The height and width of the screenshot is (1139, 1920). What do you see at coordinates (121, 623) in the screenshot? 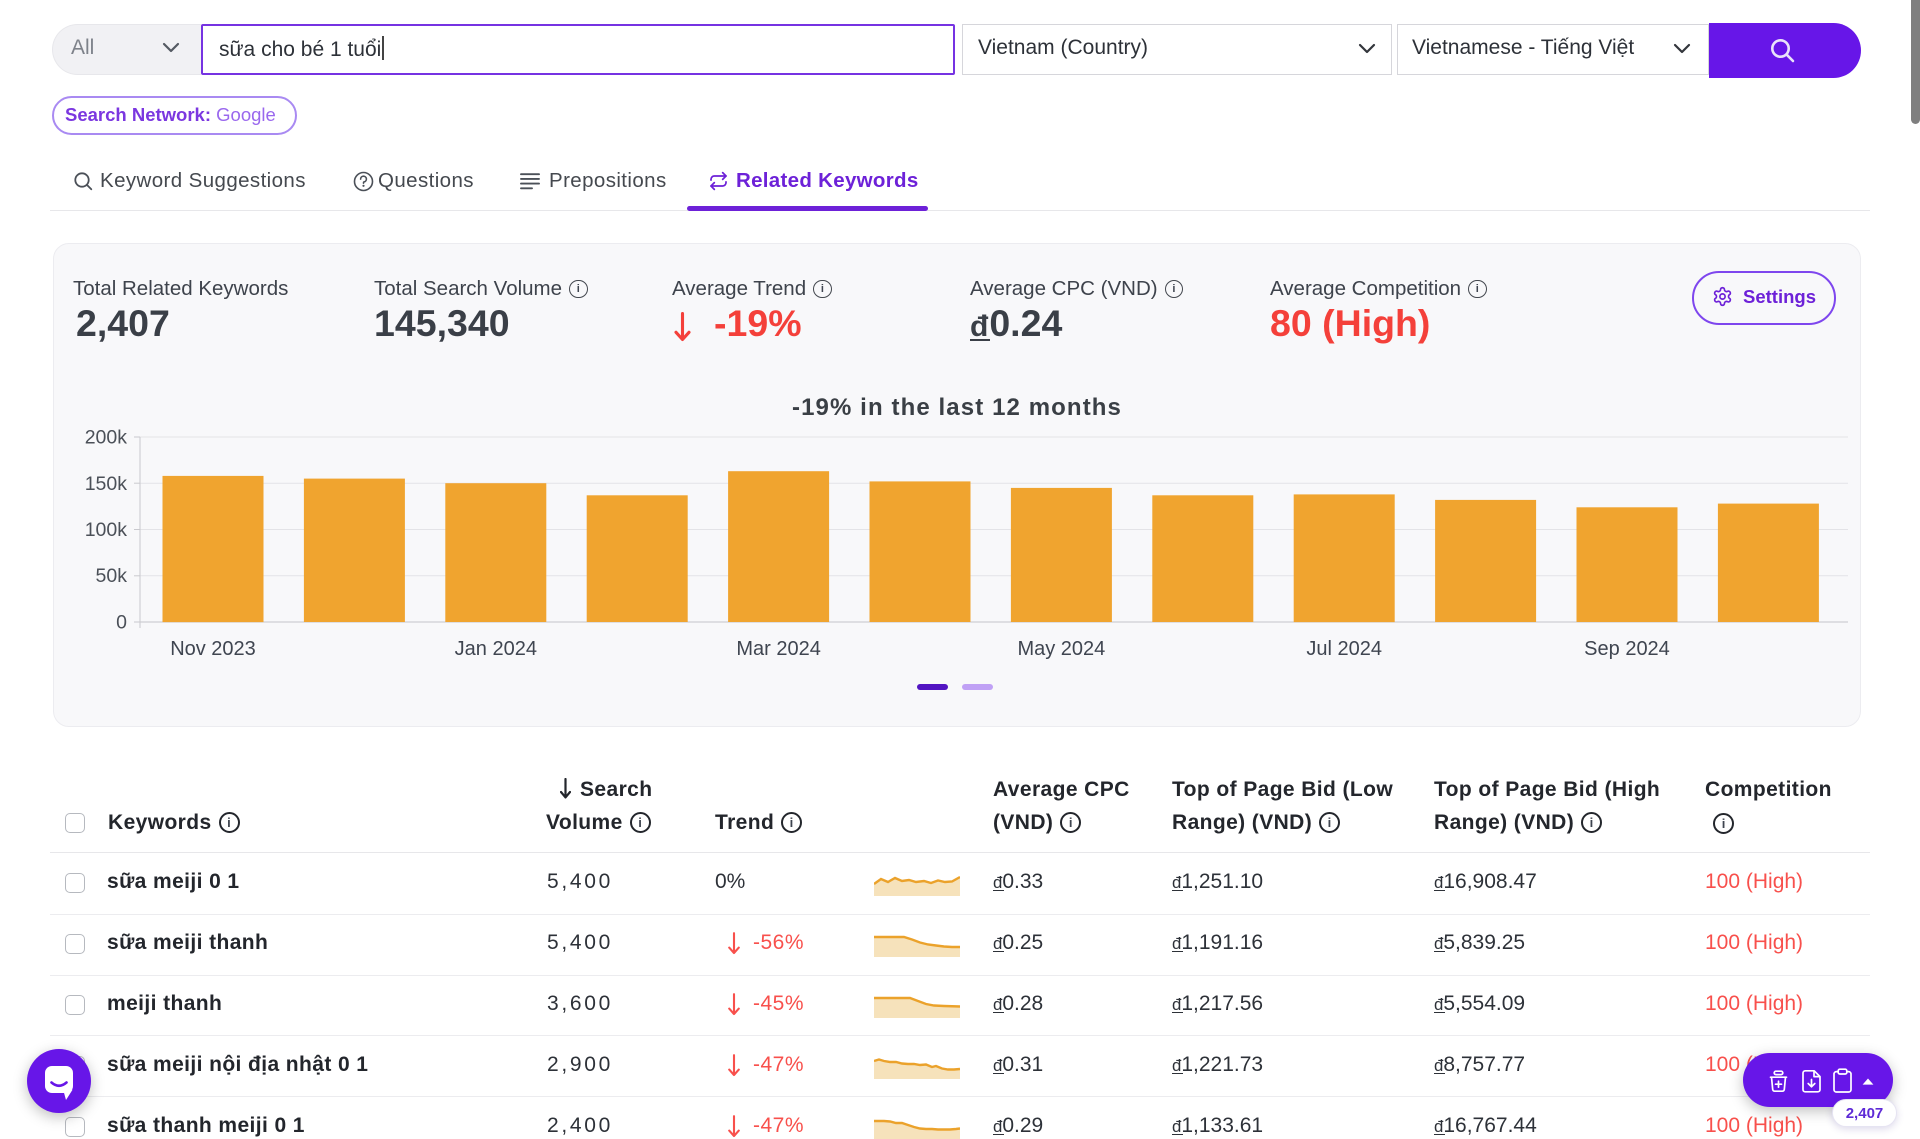
I see `svg-text: 0` at bounding box center [121, 623].